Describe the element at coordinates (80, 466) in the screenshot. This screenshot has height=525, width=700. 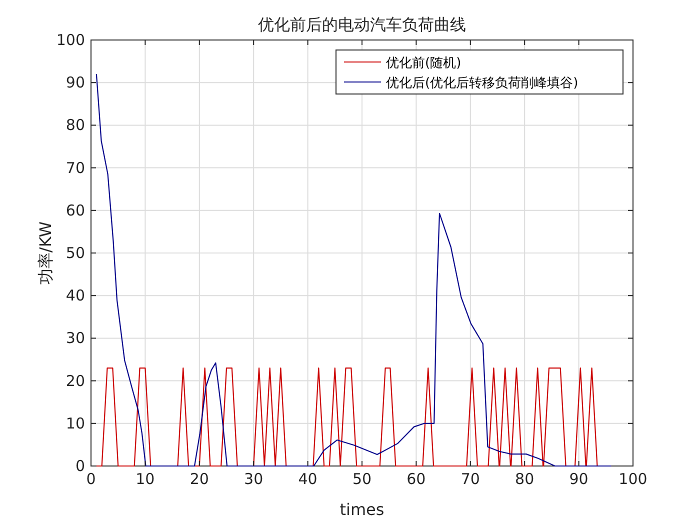
I see `y-tick-label: 0` at that location.